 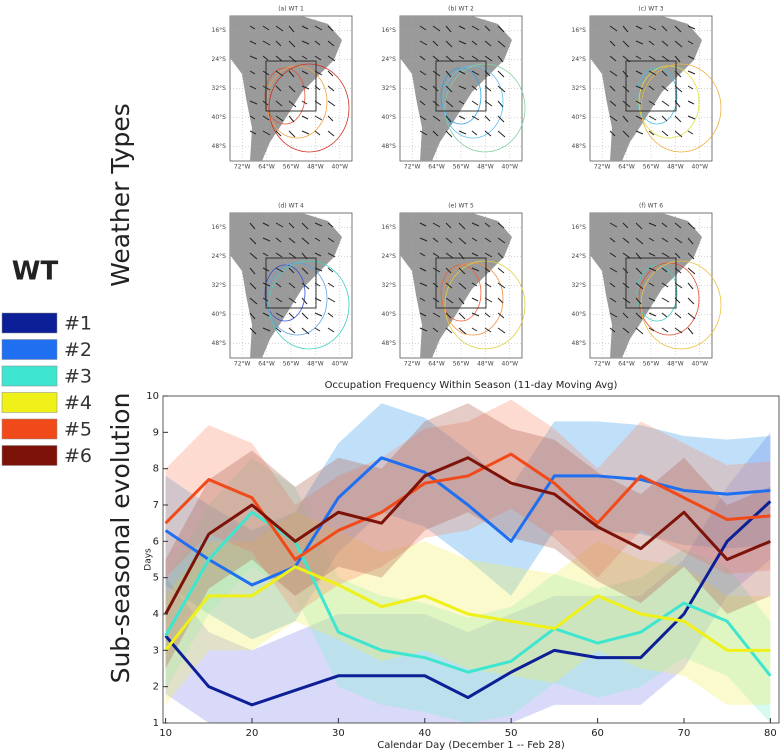 I want to click on lon-label: 48°W, so click(x=315, y=364).